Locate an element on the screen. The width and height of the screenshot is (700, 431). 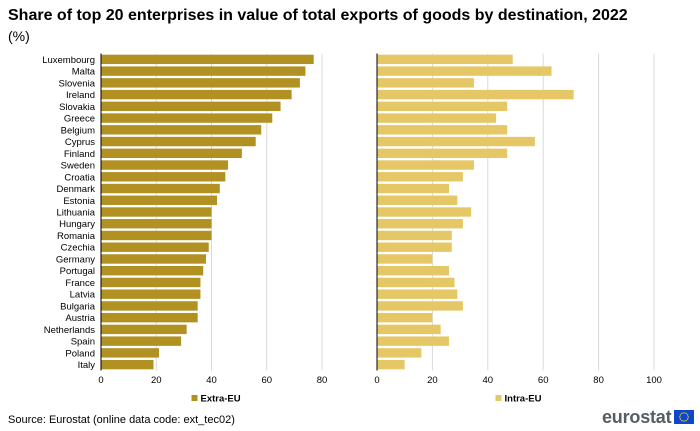
bar-extra-eu-austria is located at coordinates (149, 317).